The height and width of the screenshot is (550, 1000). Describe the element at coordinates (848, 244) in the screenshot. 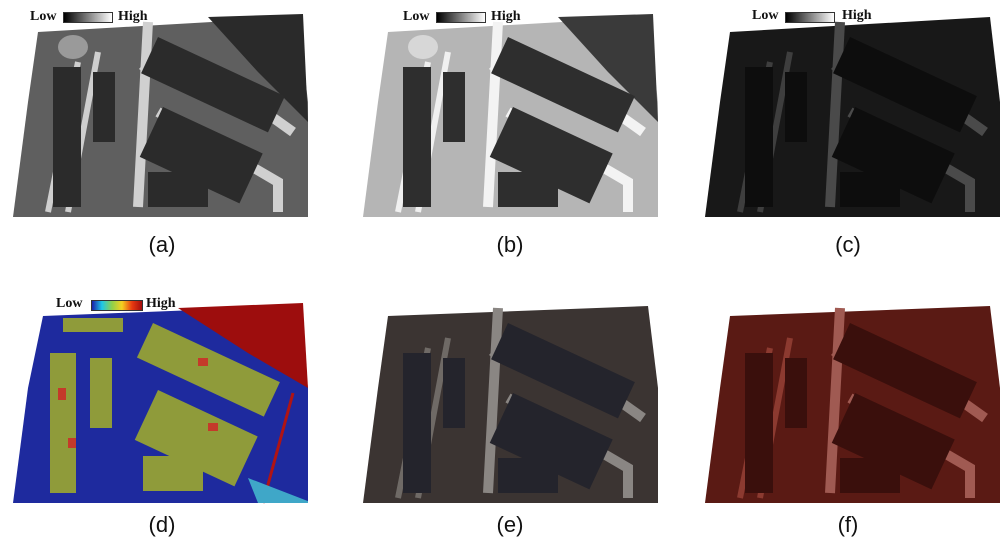

I see `caption-c: (c)` at that location.